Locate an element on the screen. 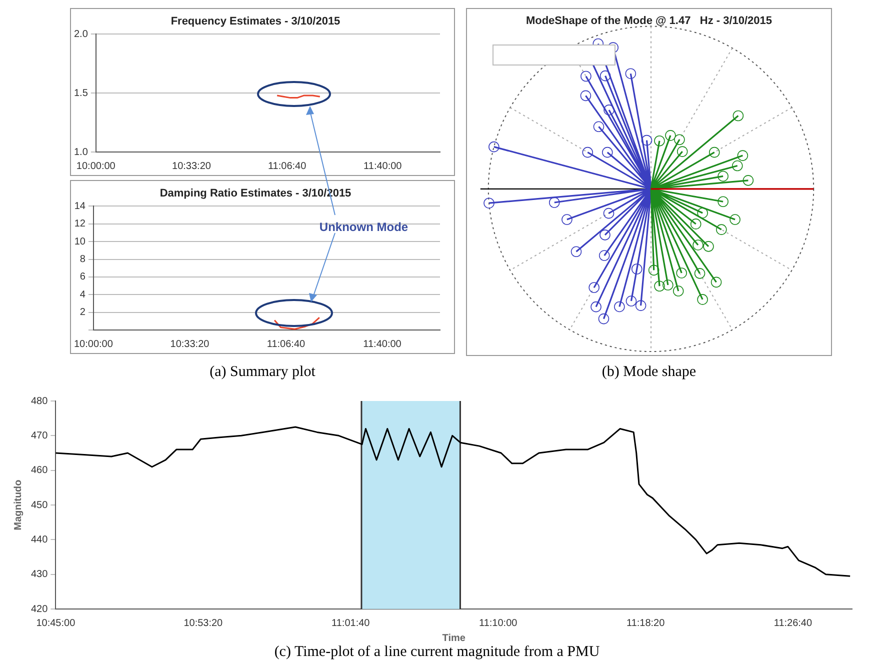  x-tick-label: 10:53:20 is located at coordinates (204, 623).